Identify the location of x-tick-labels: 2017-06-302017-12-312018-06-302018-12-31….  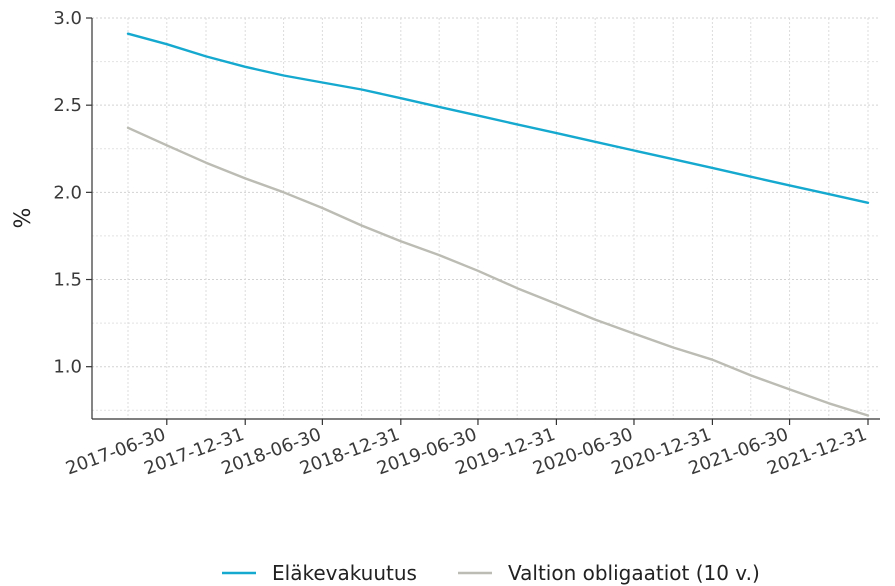
(466, 449).